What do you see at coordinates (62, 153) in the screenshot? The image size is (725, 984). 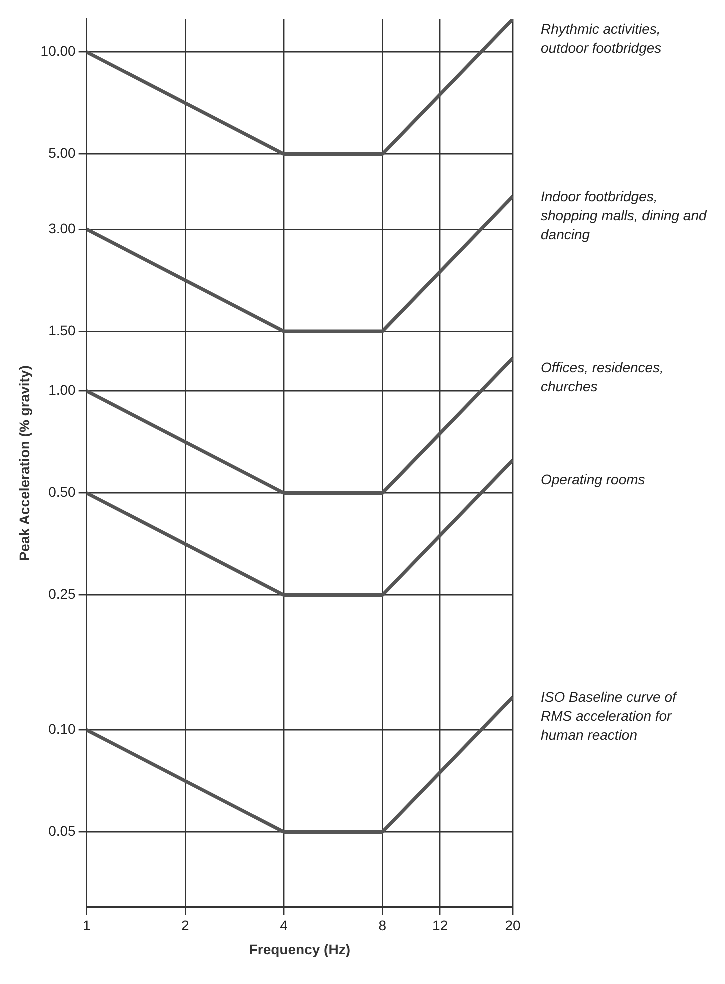 I see `y-tick-label: 5.00` at bounding box center [62, 153].